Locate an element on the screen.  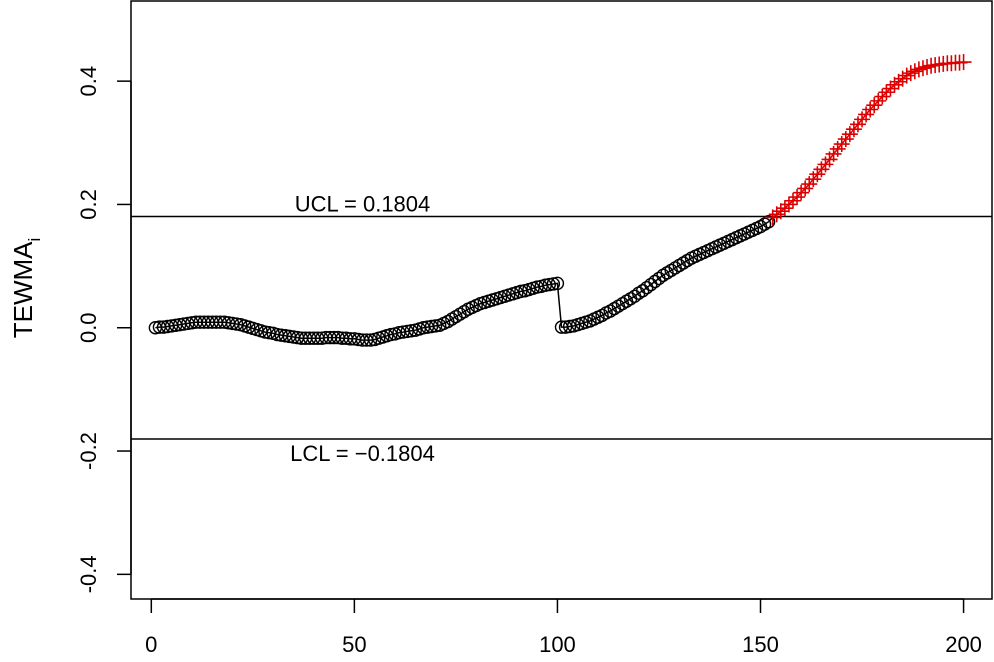
x-tick-label: 150 is located at coordinates (760, 644).